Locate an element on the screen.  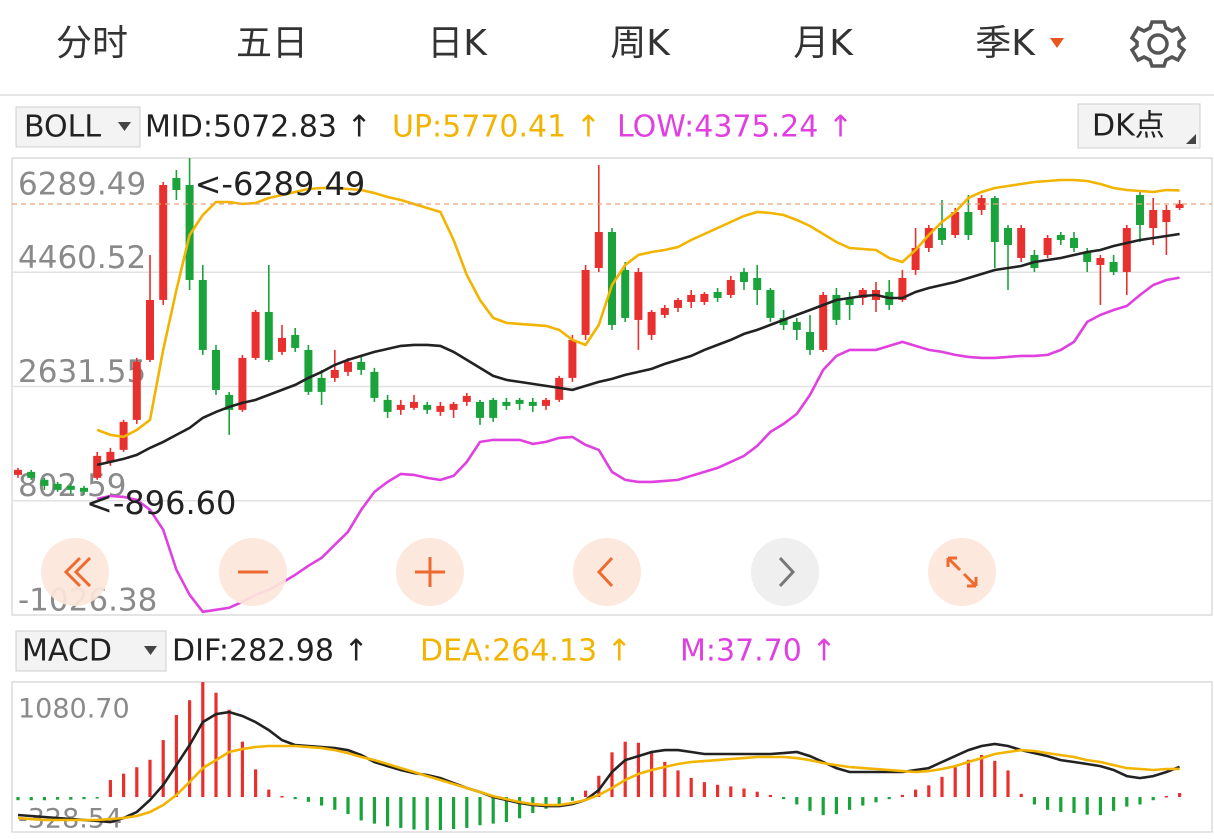
fullscreen-button is located at coordinates (962, 572).